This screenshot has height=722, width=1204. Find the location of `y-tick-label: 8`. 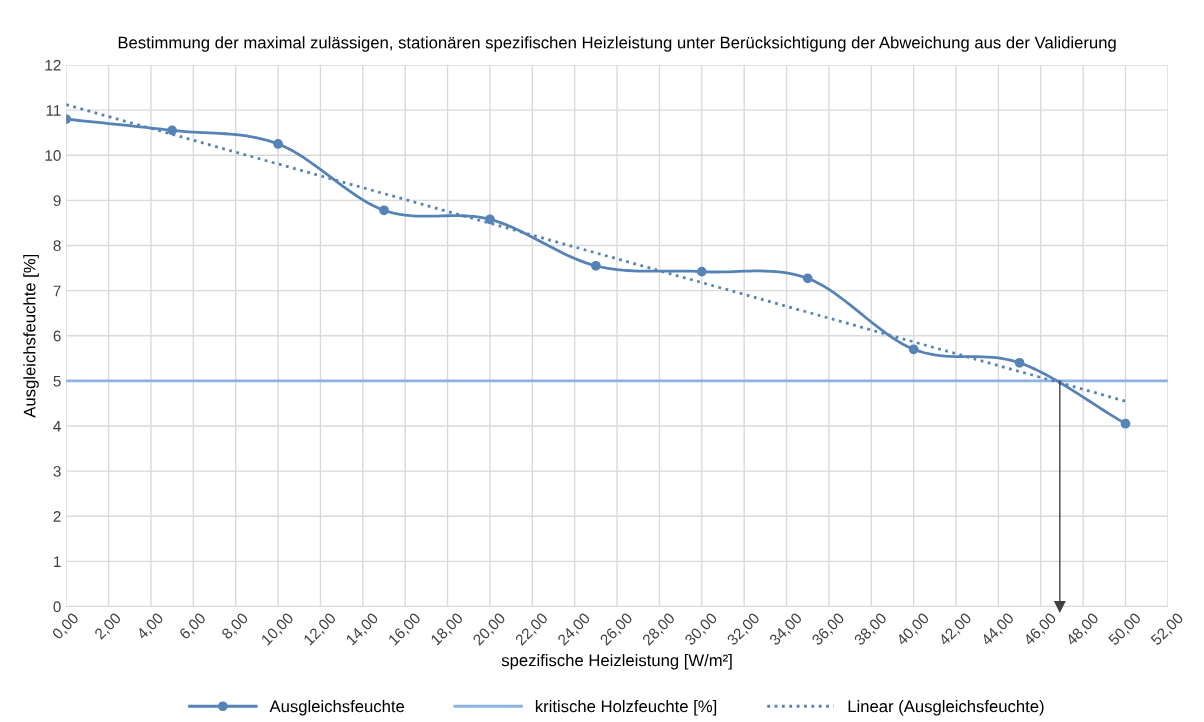

y-tick-label: 8 is located at coordinates (57, 246).